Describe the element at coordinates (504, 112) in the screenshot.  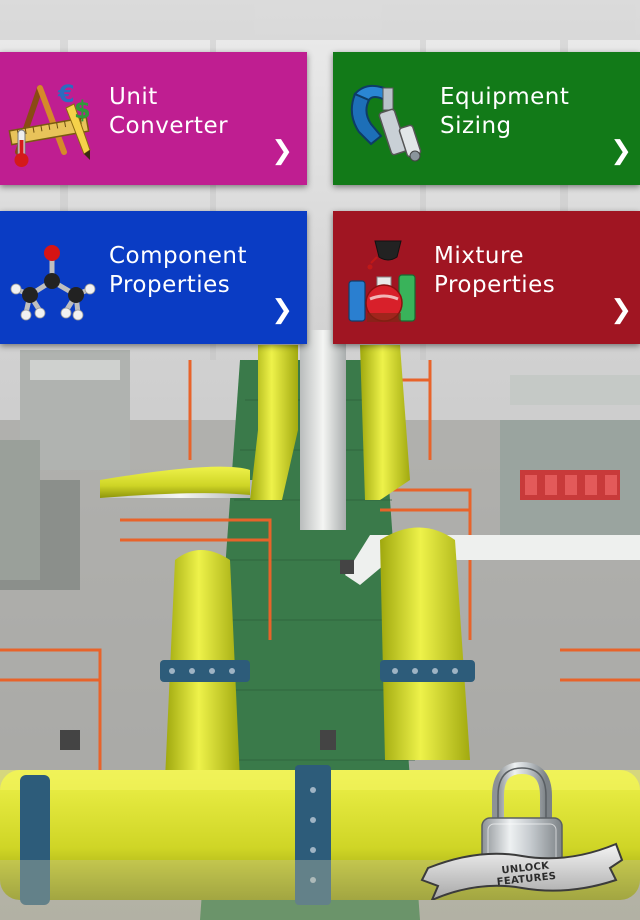
I see `equipment-sizing-label: Equipment Sizing` at that location.